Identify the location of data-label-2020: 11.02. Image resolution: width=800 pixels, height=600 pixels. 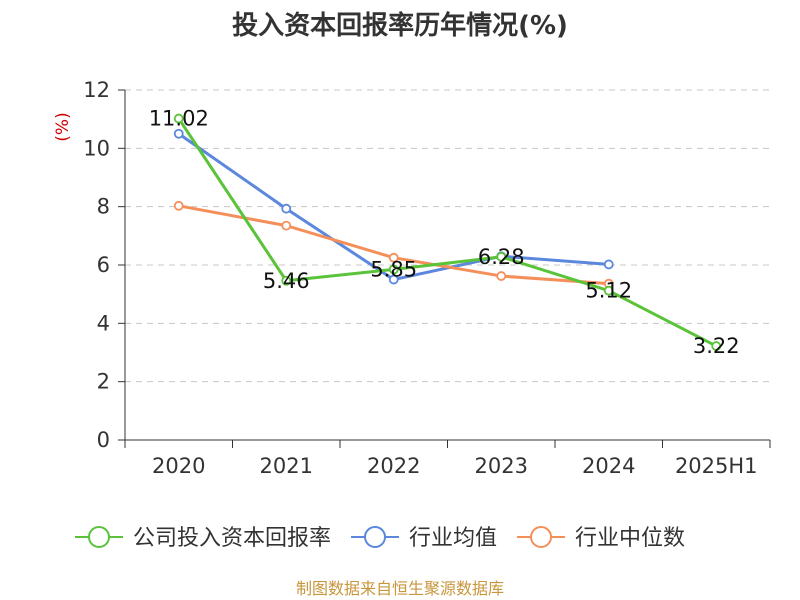
(179, 119).